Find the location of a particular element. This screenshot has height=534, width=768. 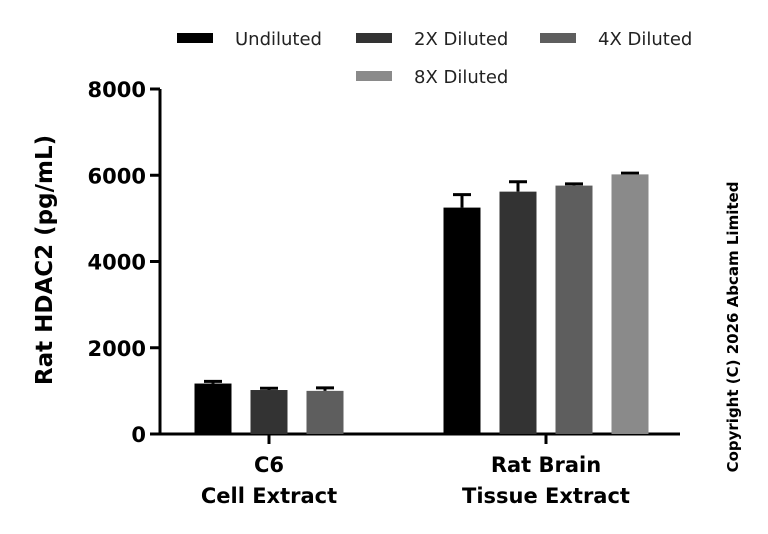

x-tick-label: Rat Brain is located at coordinates (546, 465).